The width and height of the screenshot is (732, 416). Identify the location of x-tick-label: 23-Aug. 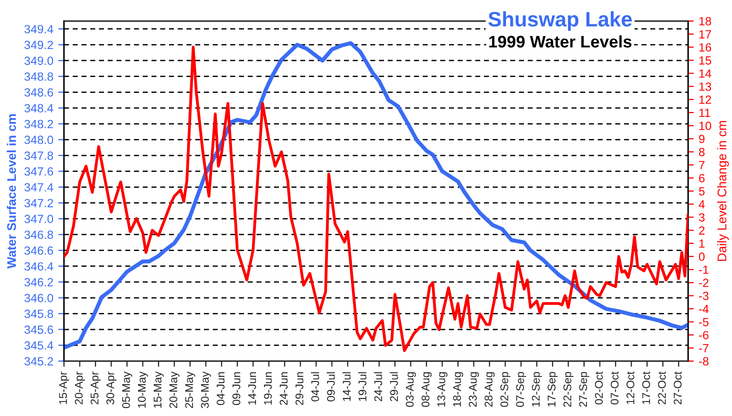
(473, 389).